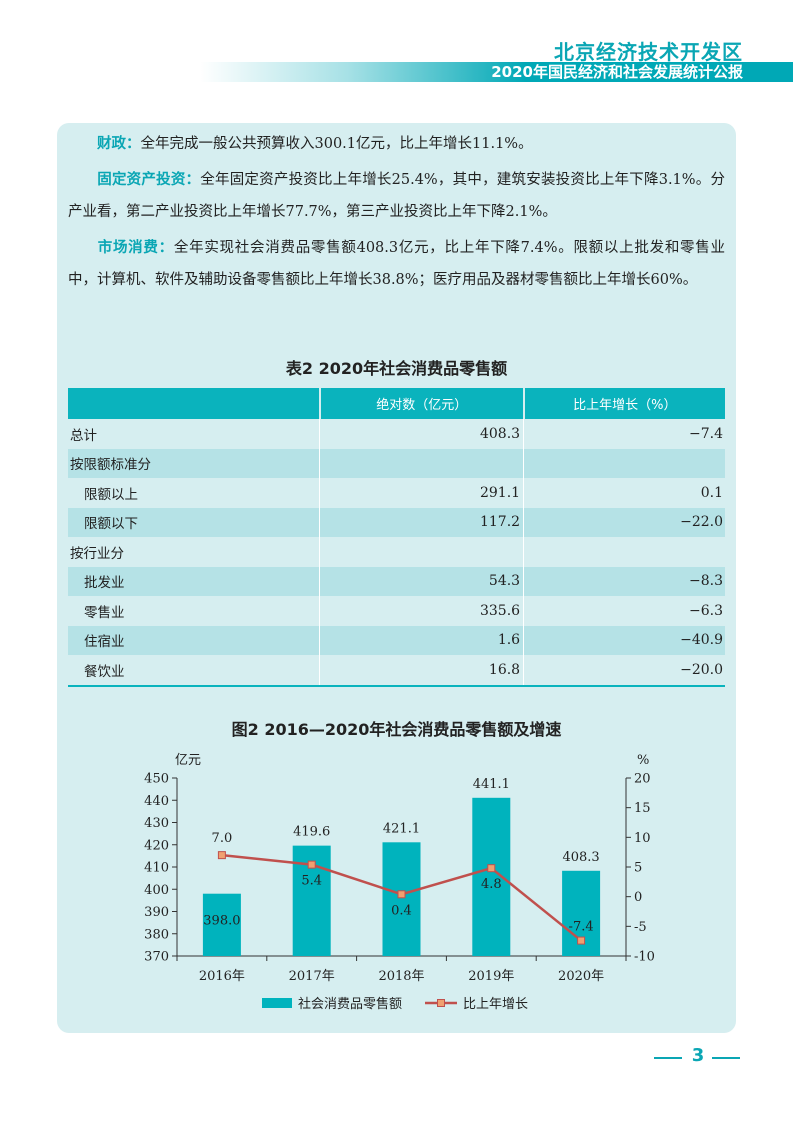 The width and height of the screenshot is (793, 1122). What do you see at coordinates (623, 403) in the screenshot?
I see `table-header-cell: 比上年增长（%）` at bounding box center [623, 403].